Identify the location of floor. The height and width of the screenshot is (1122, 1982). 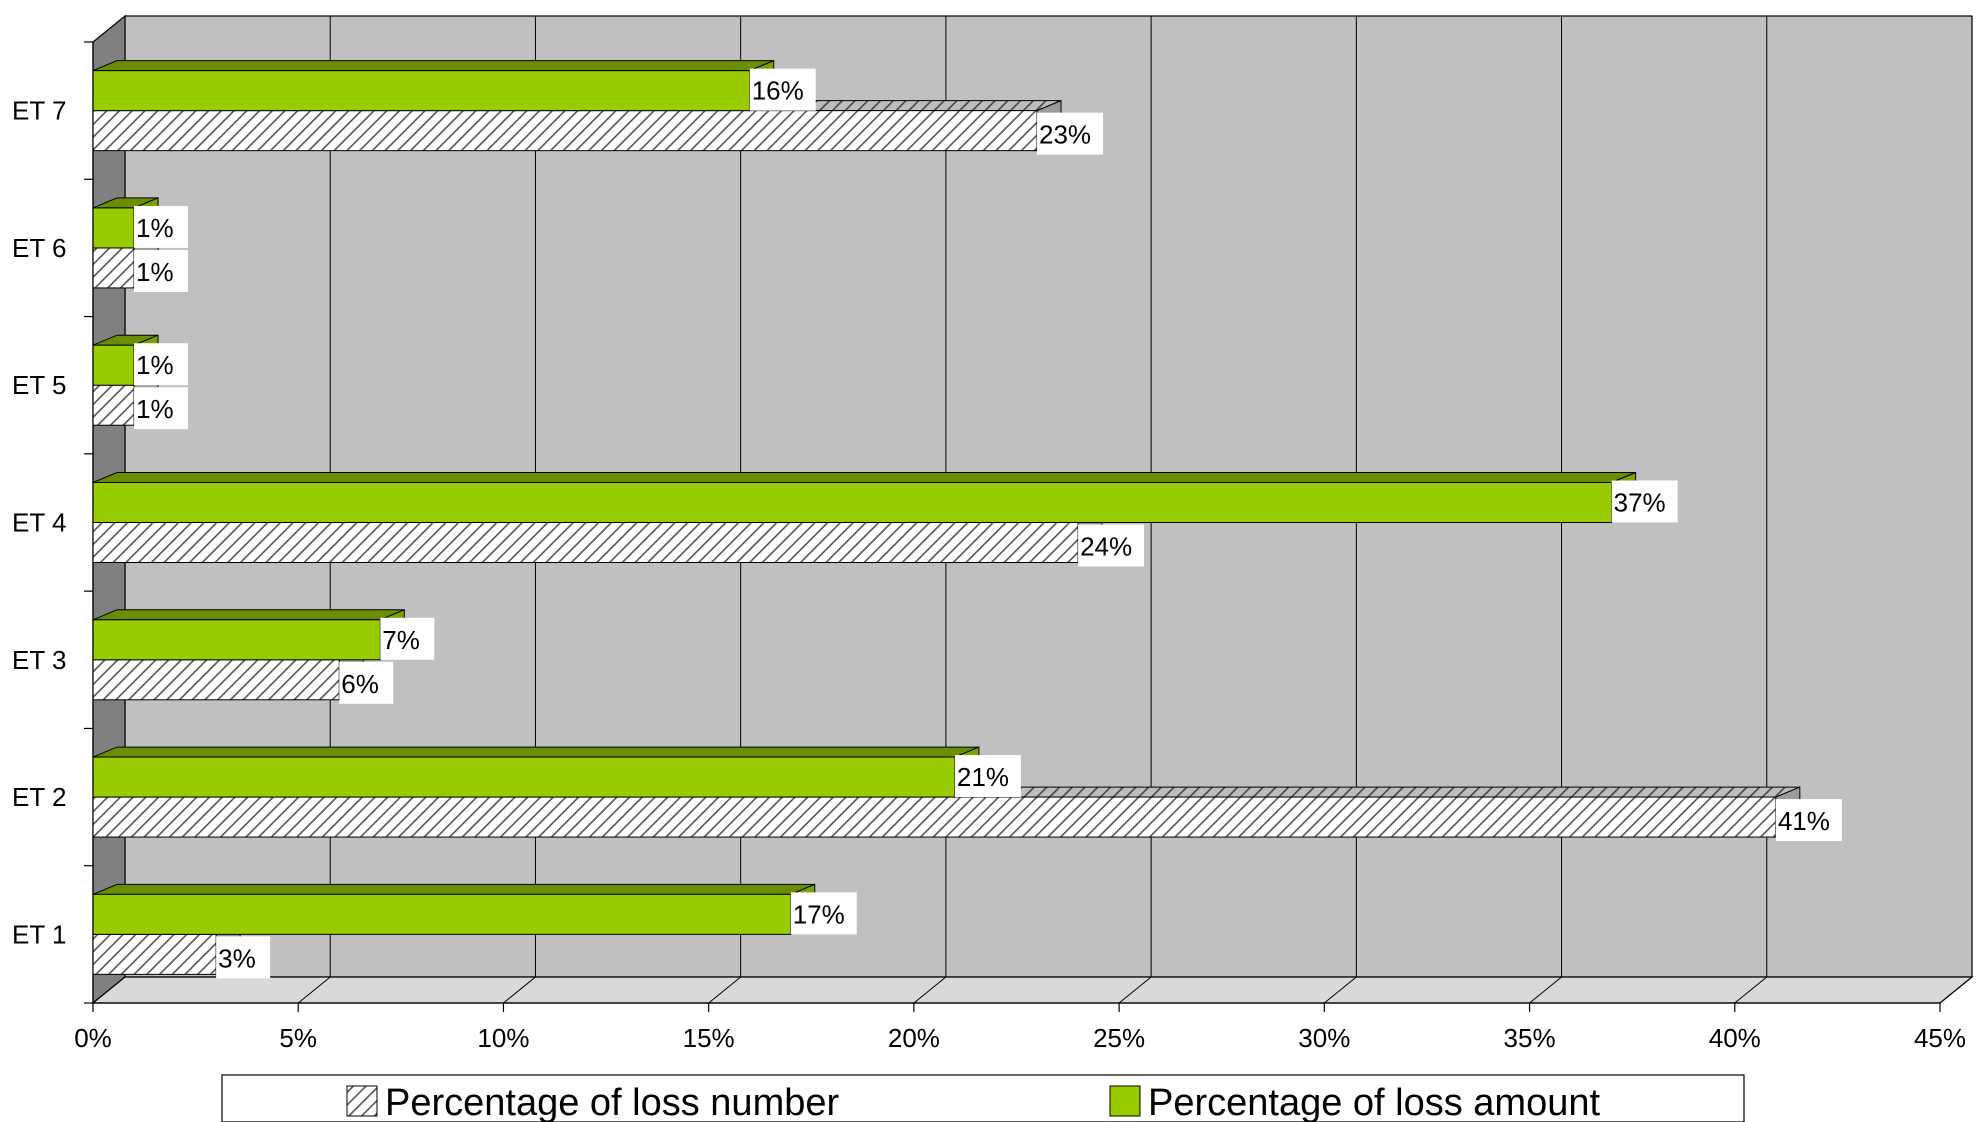
(1032, 990).